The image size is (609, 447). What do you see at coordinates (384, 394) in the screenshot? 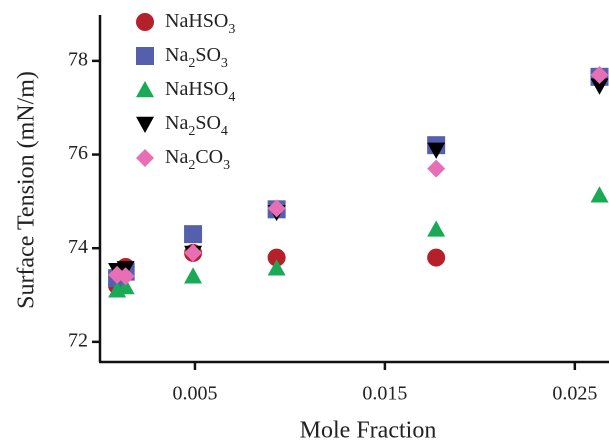
I see `x-tick-label: 0.015` at bounding box center [384, 394].